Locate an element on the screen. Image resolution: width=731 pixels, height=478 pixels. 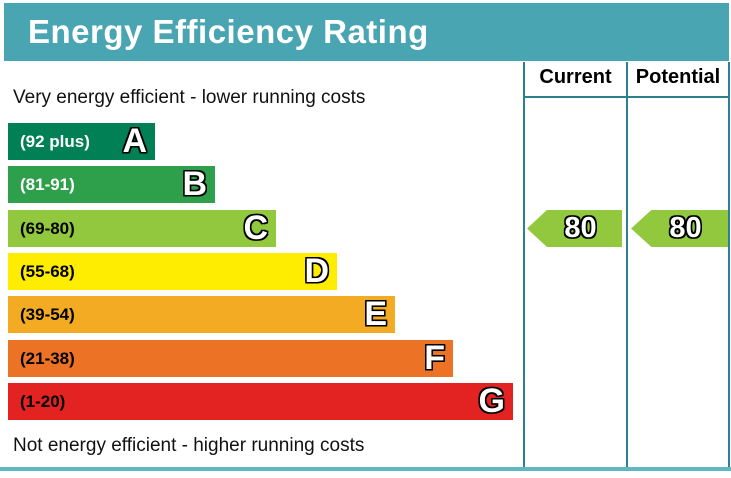
band-row-A: (92 plus) A is located at coordinates (81, 141).